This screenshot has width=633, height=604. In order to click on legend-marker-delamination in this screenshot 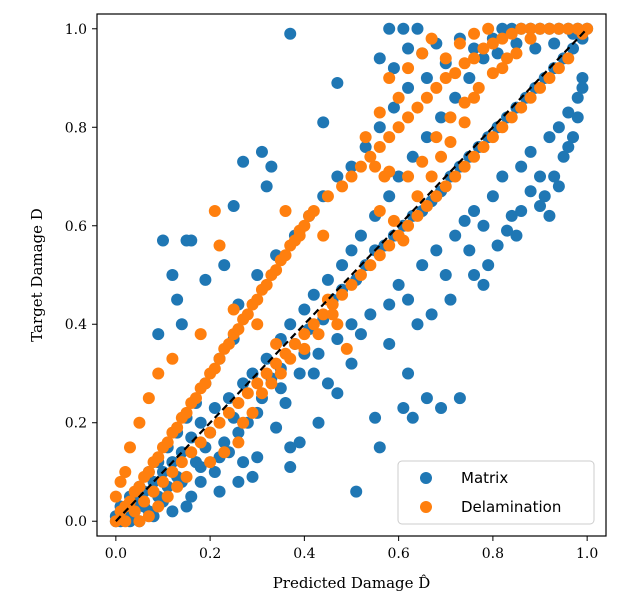, I will do `click(426, 507)`.